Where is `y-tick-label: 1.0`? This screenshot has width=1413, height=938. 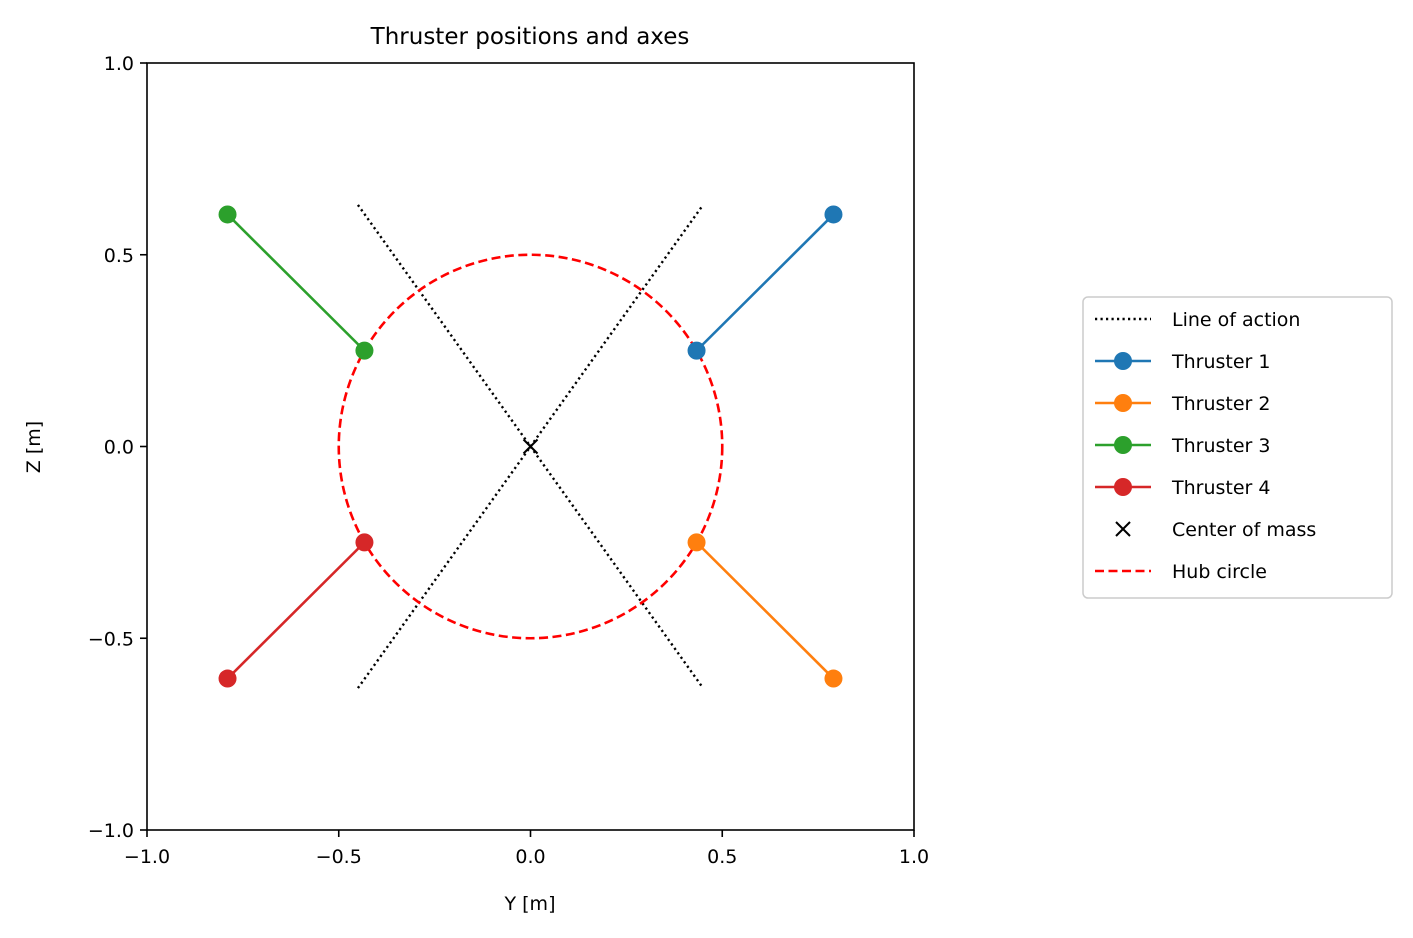
y-tick-label: 1.0 is located at coordinates (119, 64).